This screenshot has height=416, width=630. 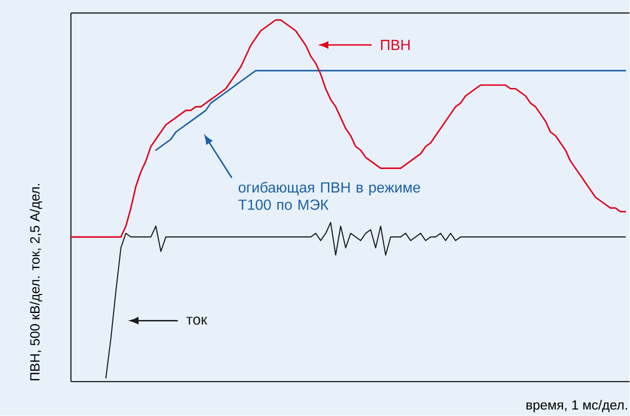 I want to click on x-axis-title: время, 1 мс/дел., so click(x=576, y=406).